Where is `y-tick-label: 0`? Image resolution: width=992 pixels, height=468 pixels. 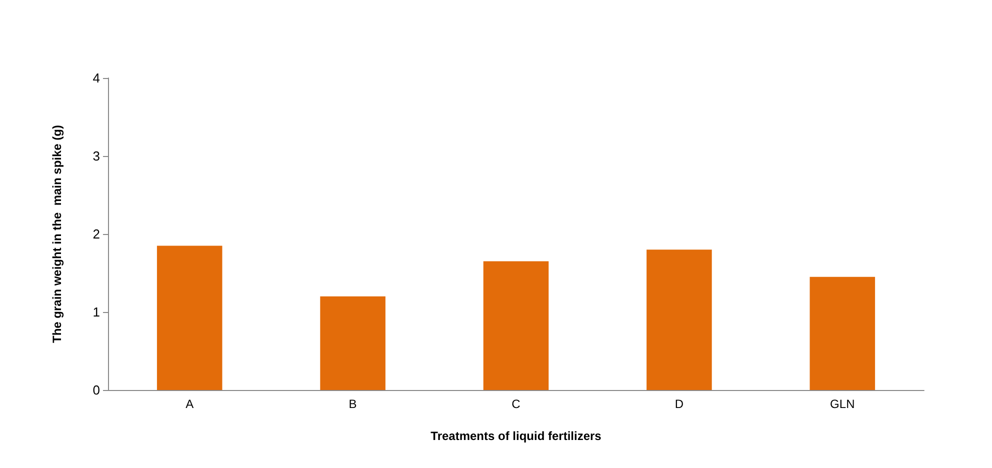
y-tick-label: 0 is located at coordinates (96, 390).